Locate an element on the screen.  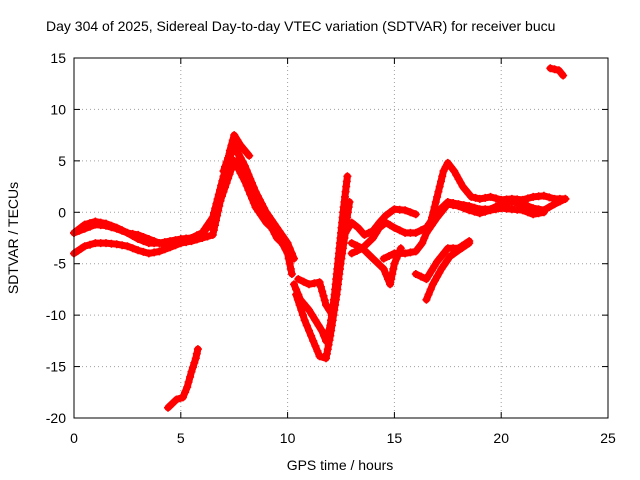
x-axis-label: GPS time / hours is located at coordinates (340, 465).